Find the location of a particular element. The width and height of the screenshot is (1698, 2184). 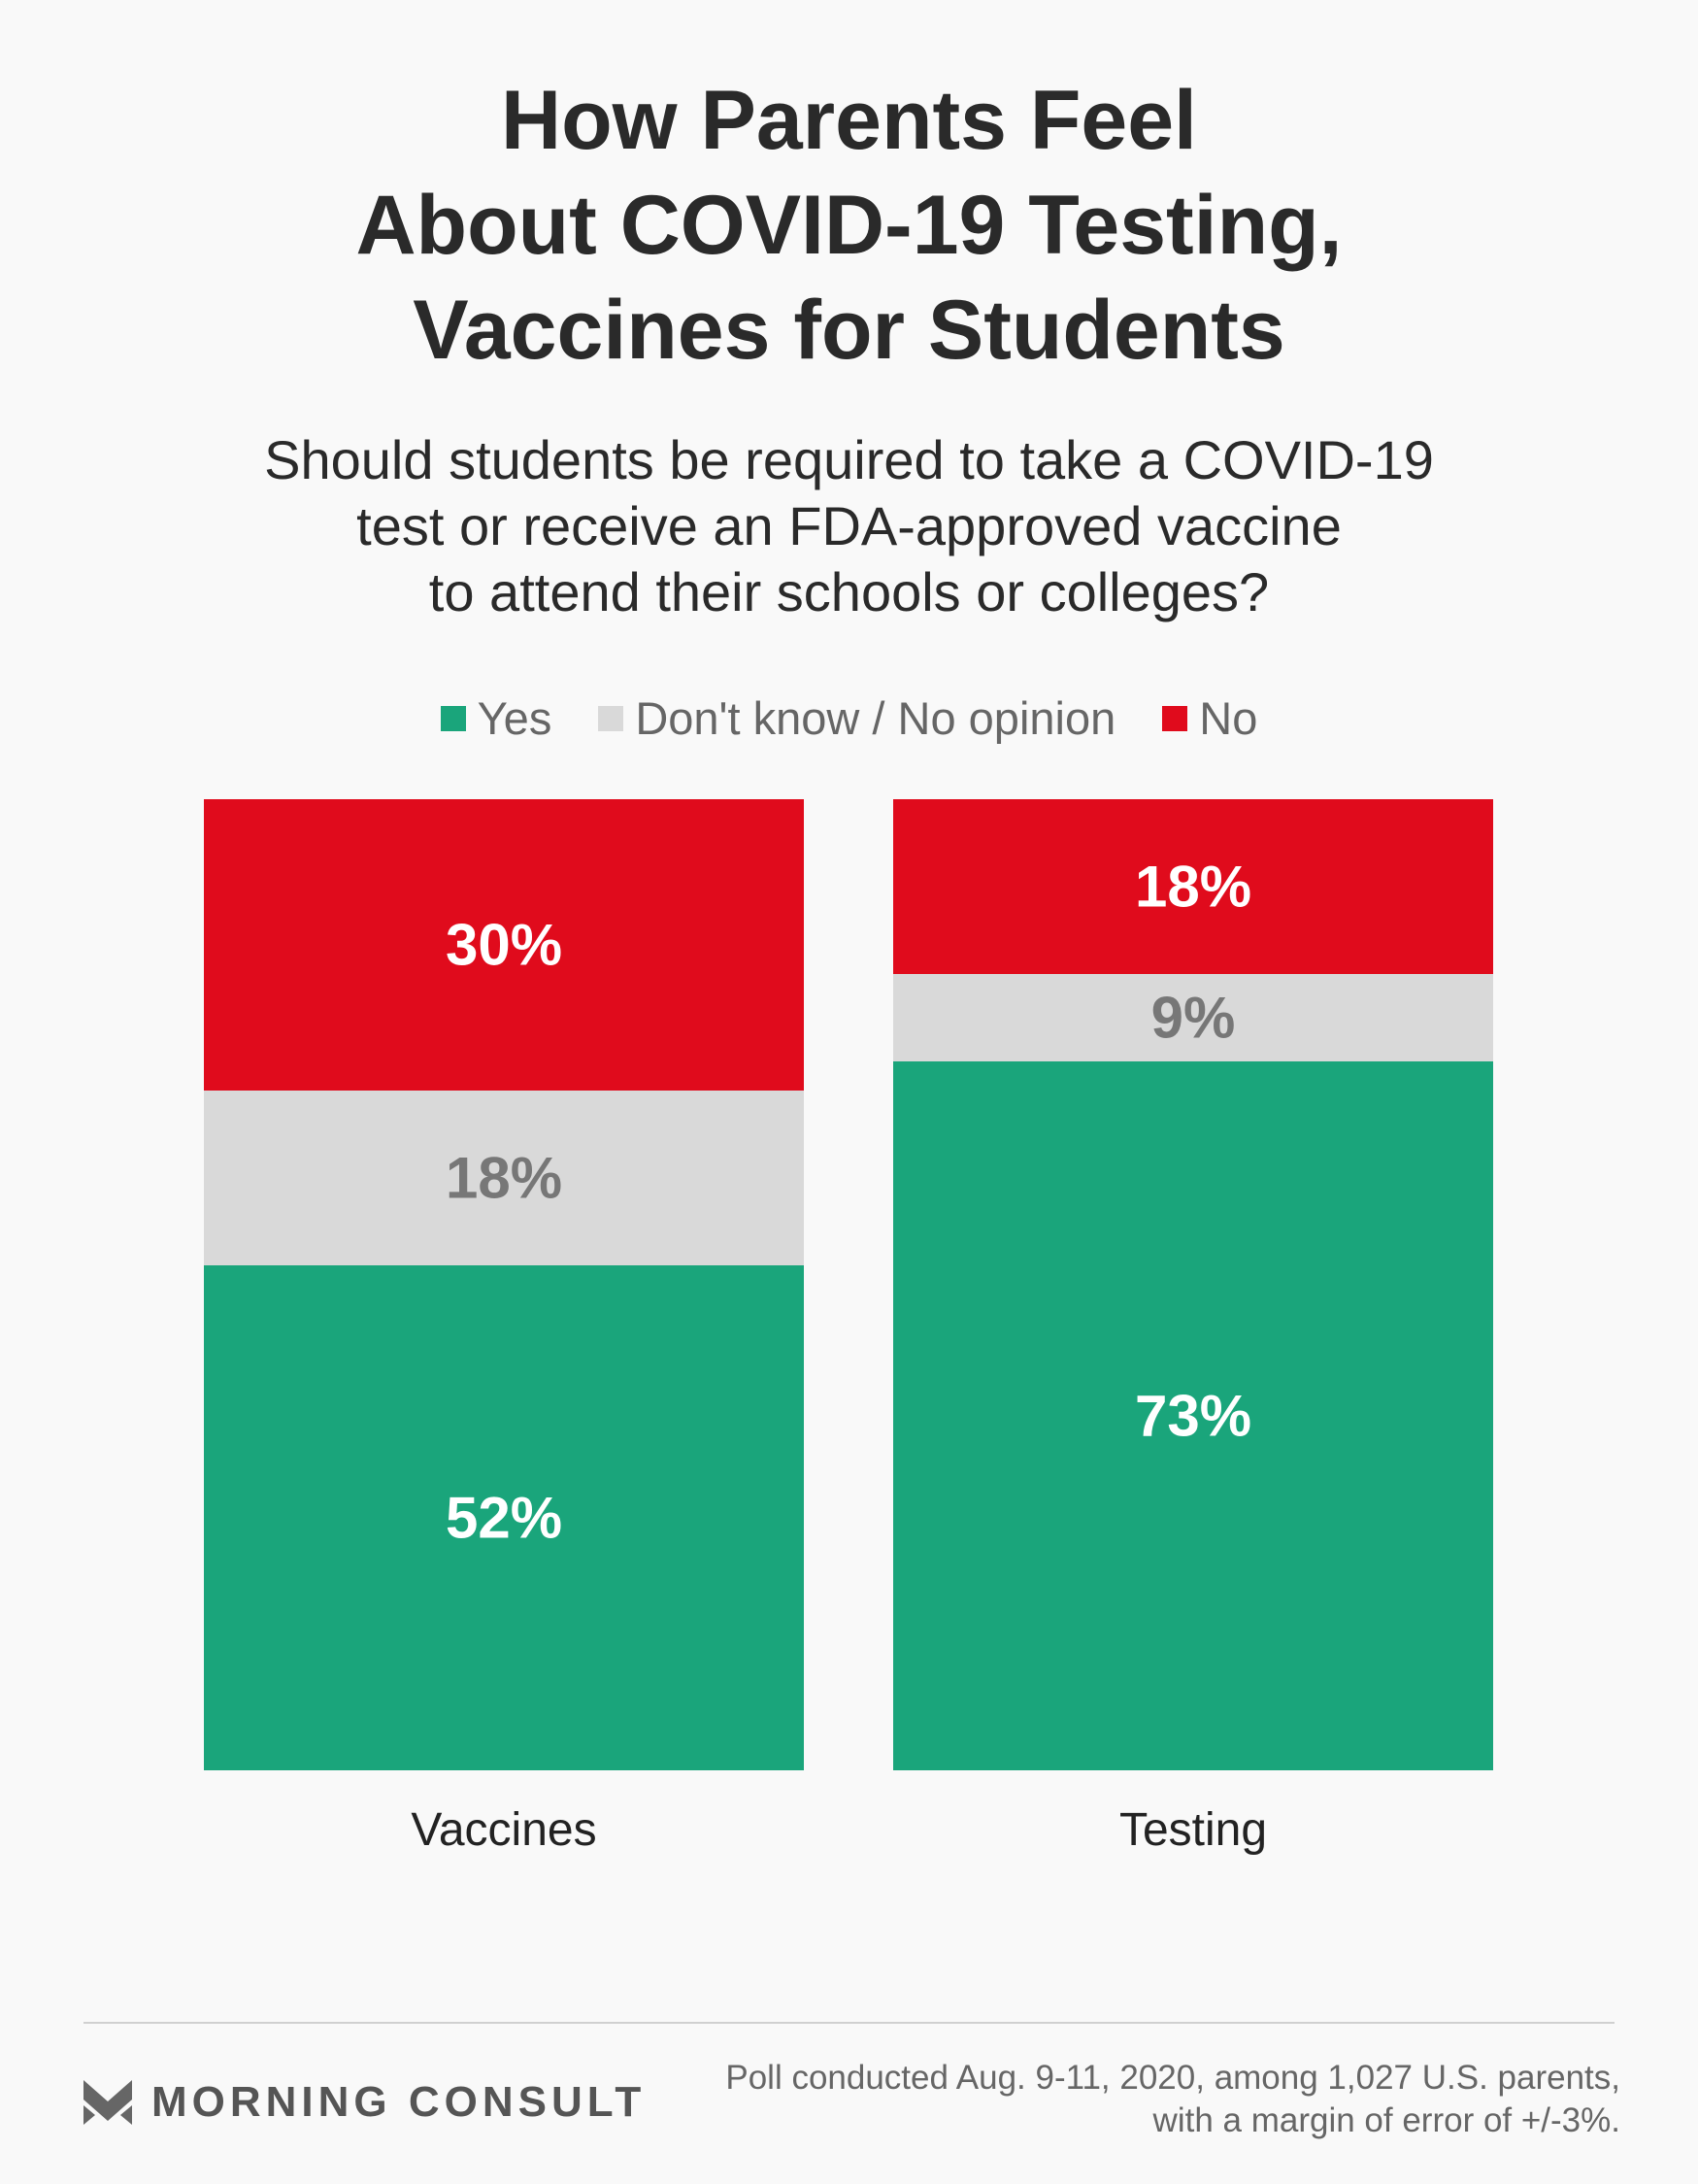

bar-segment-vaccines-yes is located at coordinates (504, 1517).